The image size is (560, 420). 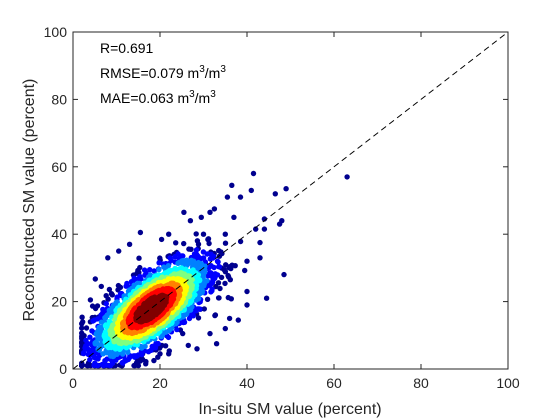 I want to click on stat-mae-sup1: 3, so click(x=192, y=94).